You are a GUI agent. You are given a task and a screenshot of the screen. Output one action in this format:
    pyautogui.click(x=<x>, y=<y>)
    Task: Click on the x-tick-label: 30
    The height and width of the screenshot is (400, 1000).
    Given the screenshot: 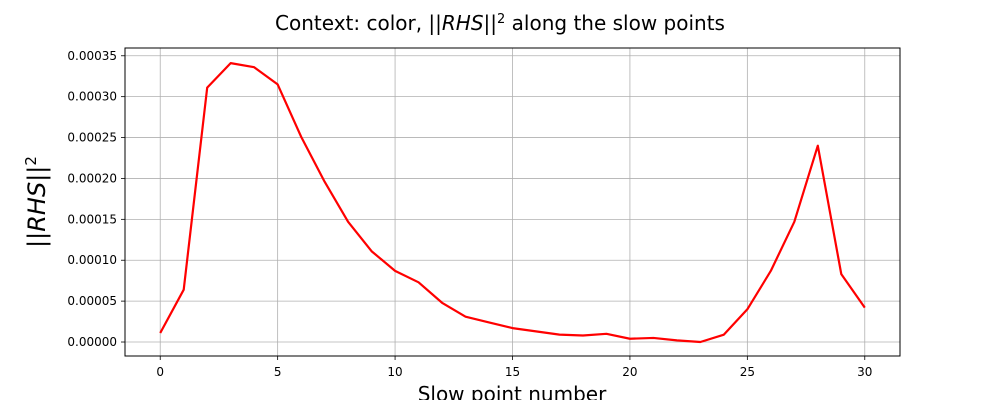 What is the action you would take?
    pyautogui.click(x=864, y=372)
    